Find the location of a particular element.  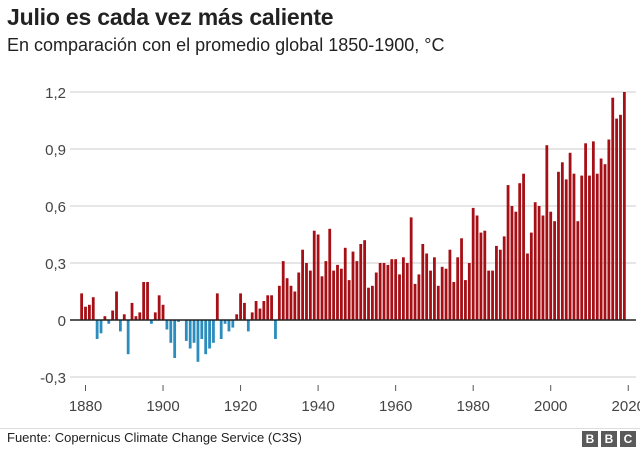

x-tick-label: 1920 is located at coordinates (240, 406).